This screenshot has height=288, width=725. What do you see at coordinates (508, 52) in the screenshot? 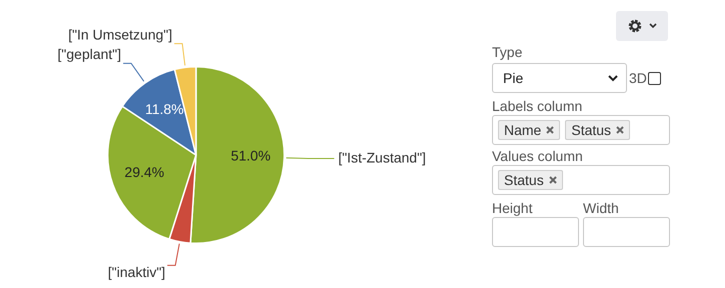
I see `text: Type` at bounding box center [508, 52].